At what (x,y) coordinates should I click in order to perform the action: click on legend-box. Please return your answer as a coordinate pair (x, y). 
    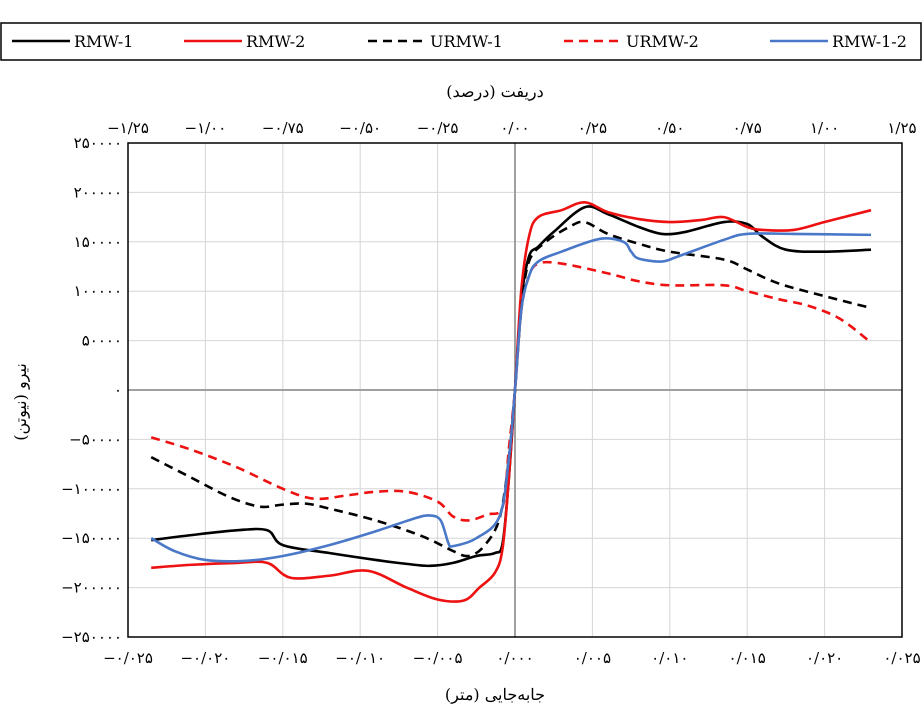
    Looking at the image, I should click on (461, 41).